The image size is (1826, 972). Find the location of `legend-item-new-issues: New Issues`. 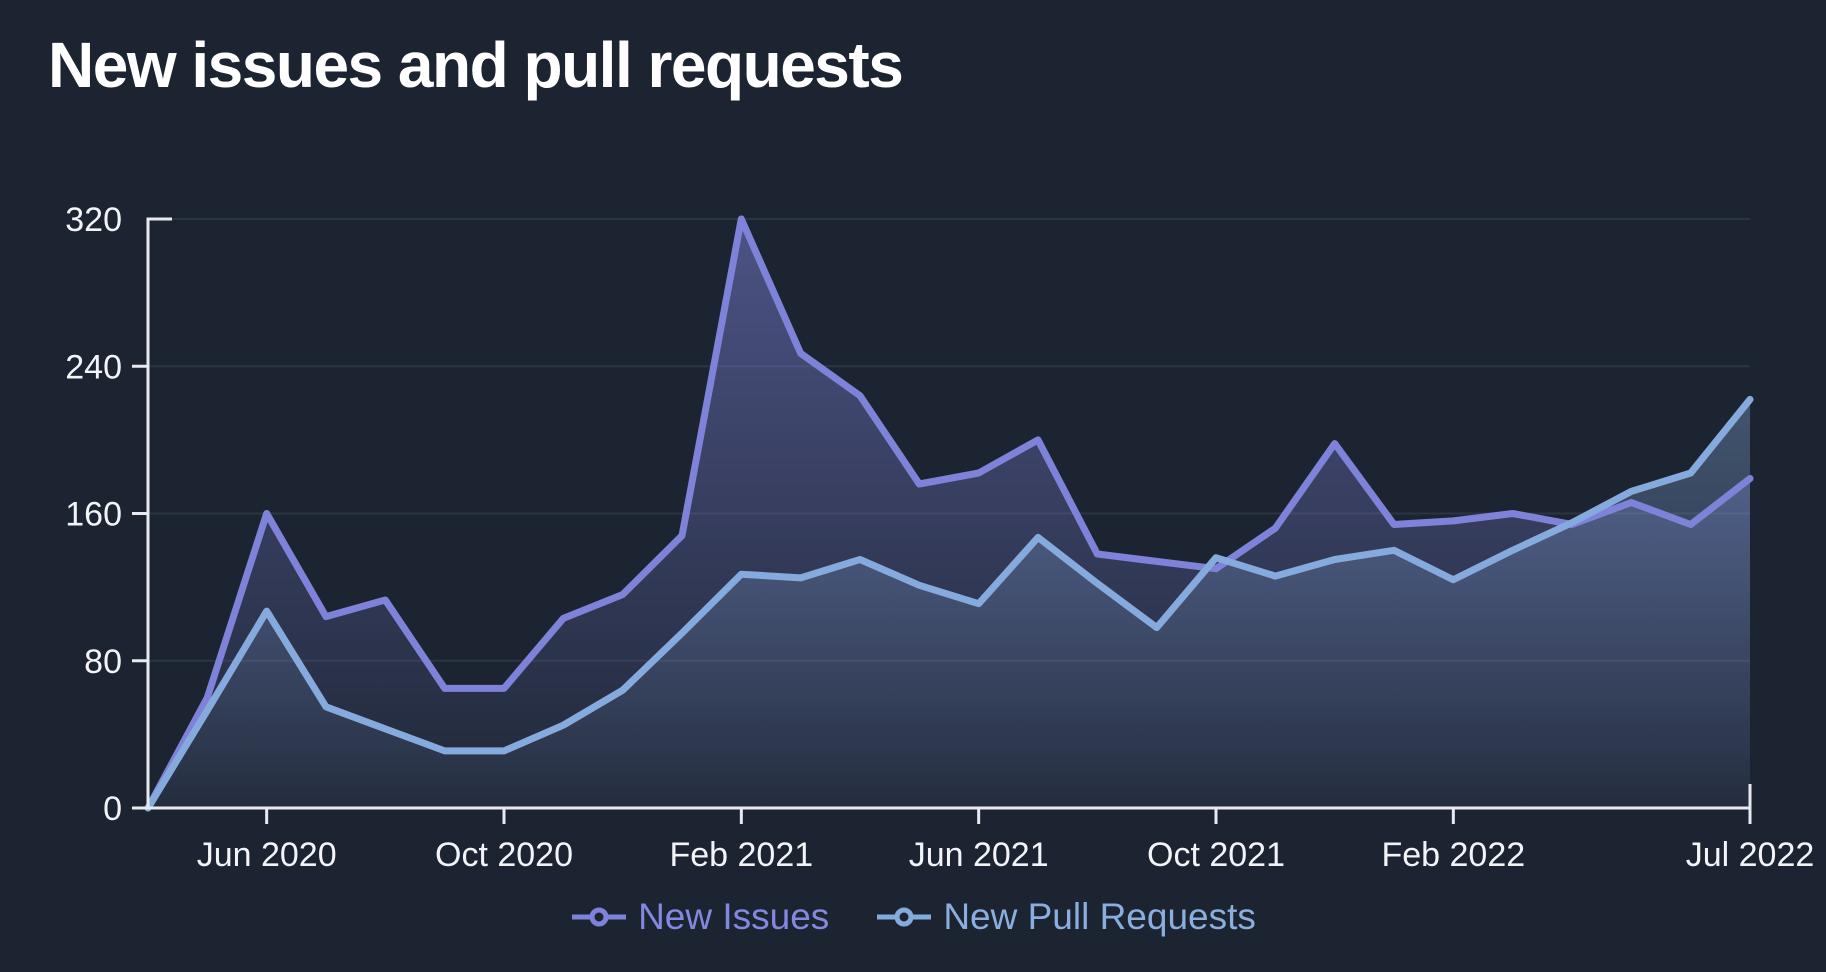

legend-item-new-issues: New Issues is located at coordinates (699, 917).